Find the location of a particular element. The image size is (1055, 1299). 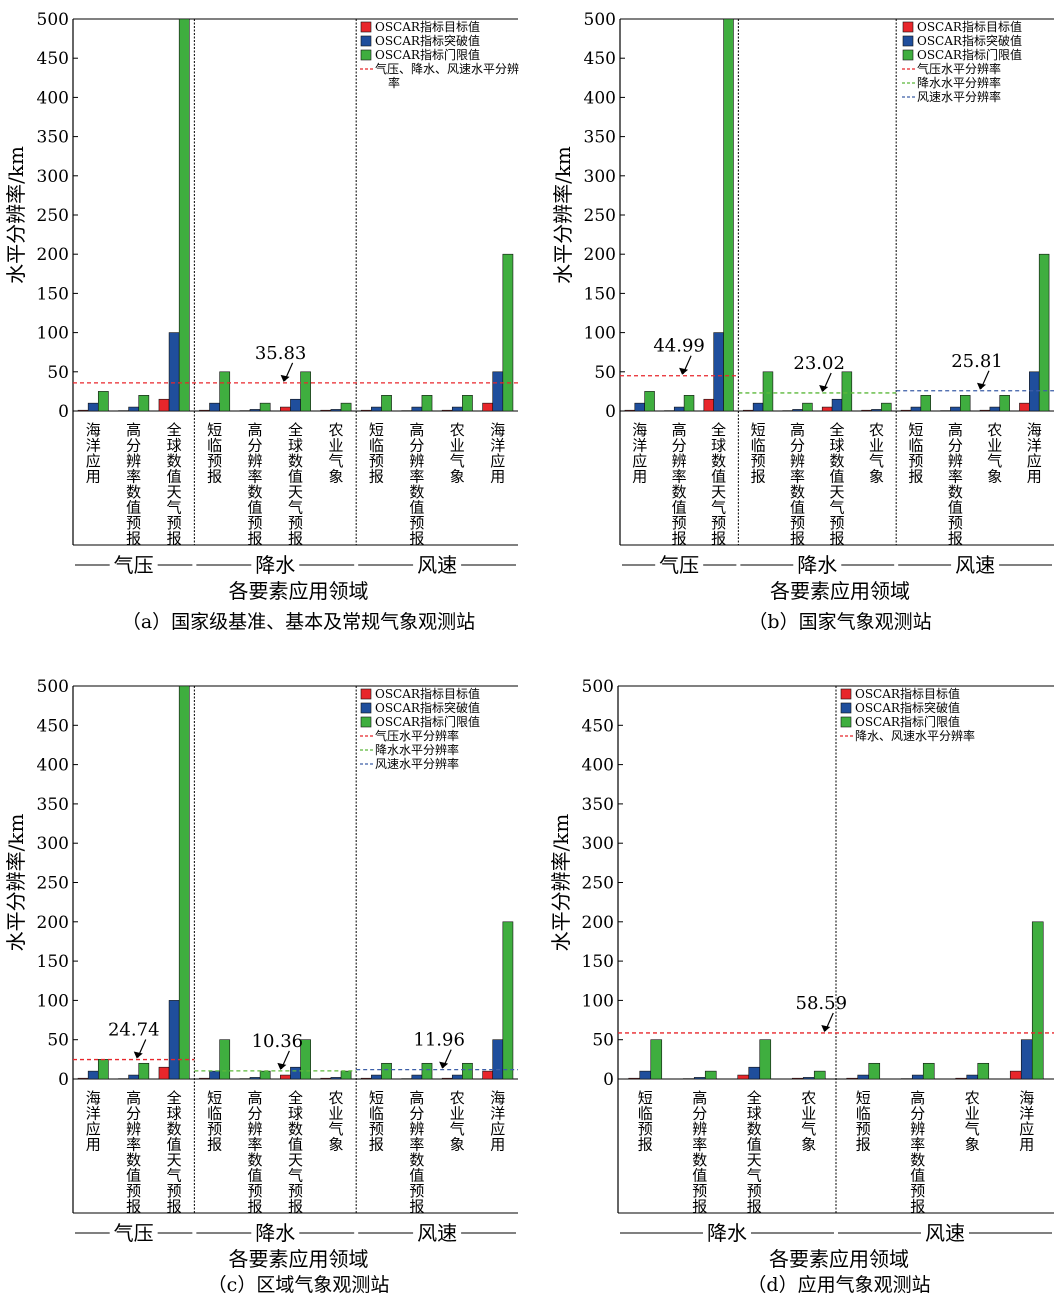

reference-line-label: 44.99 is located at coordinates (679, 346).